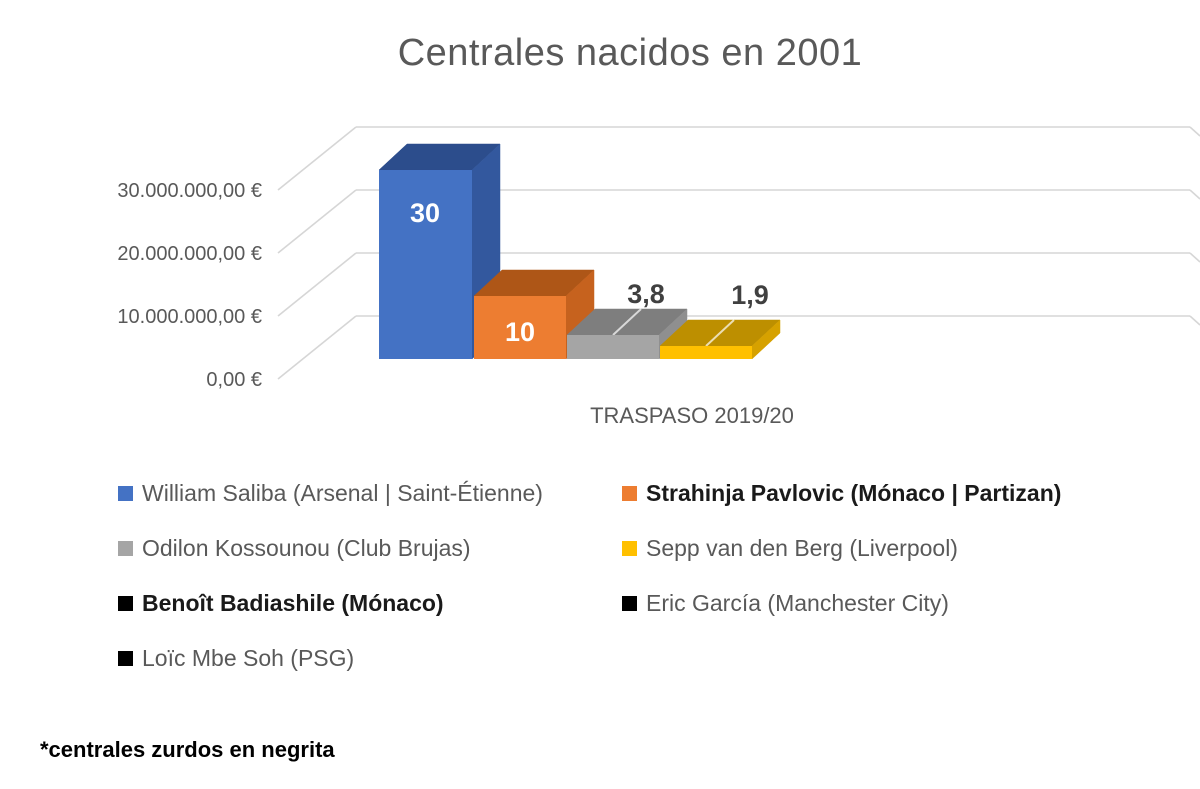 The width and height of the screenshot is (1200, 789). I want to click on legend-swatch-pavlovic-icon, so click(629, 493).